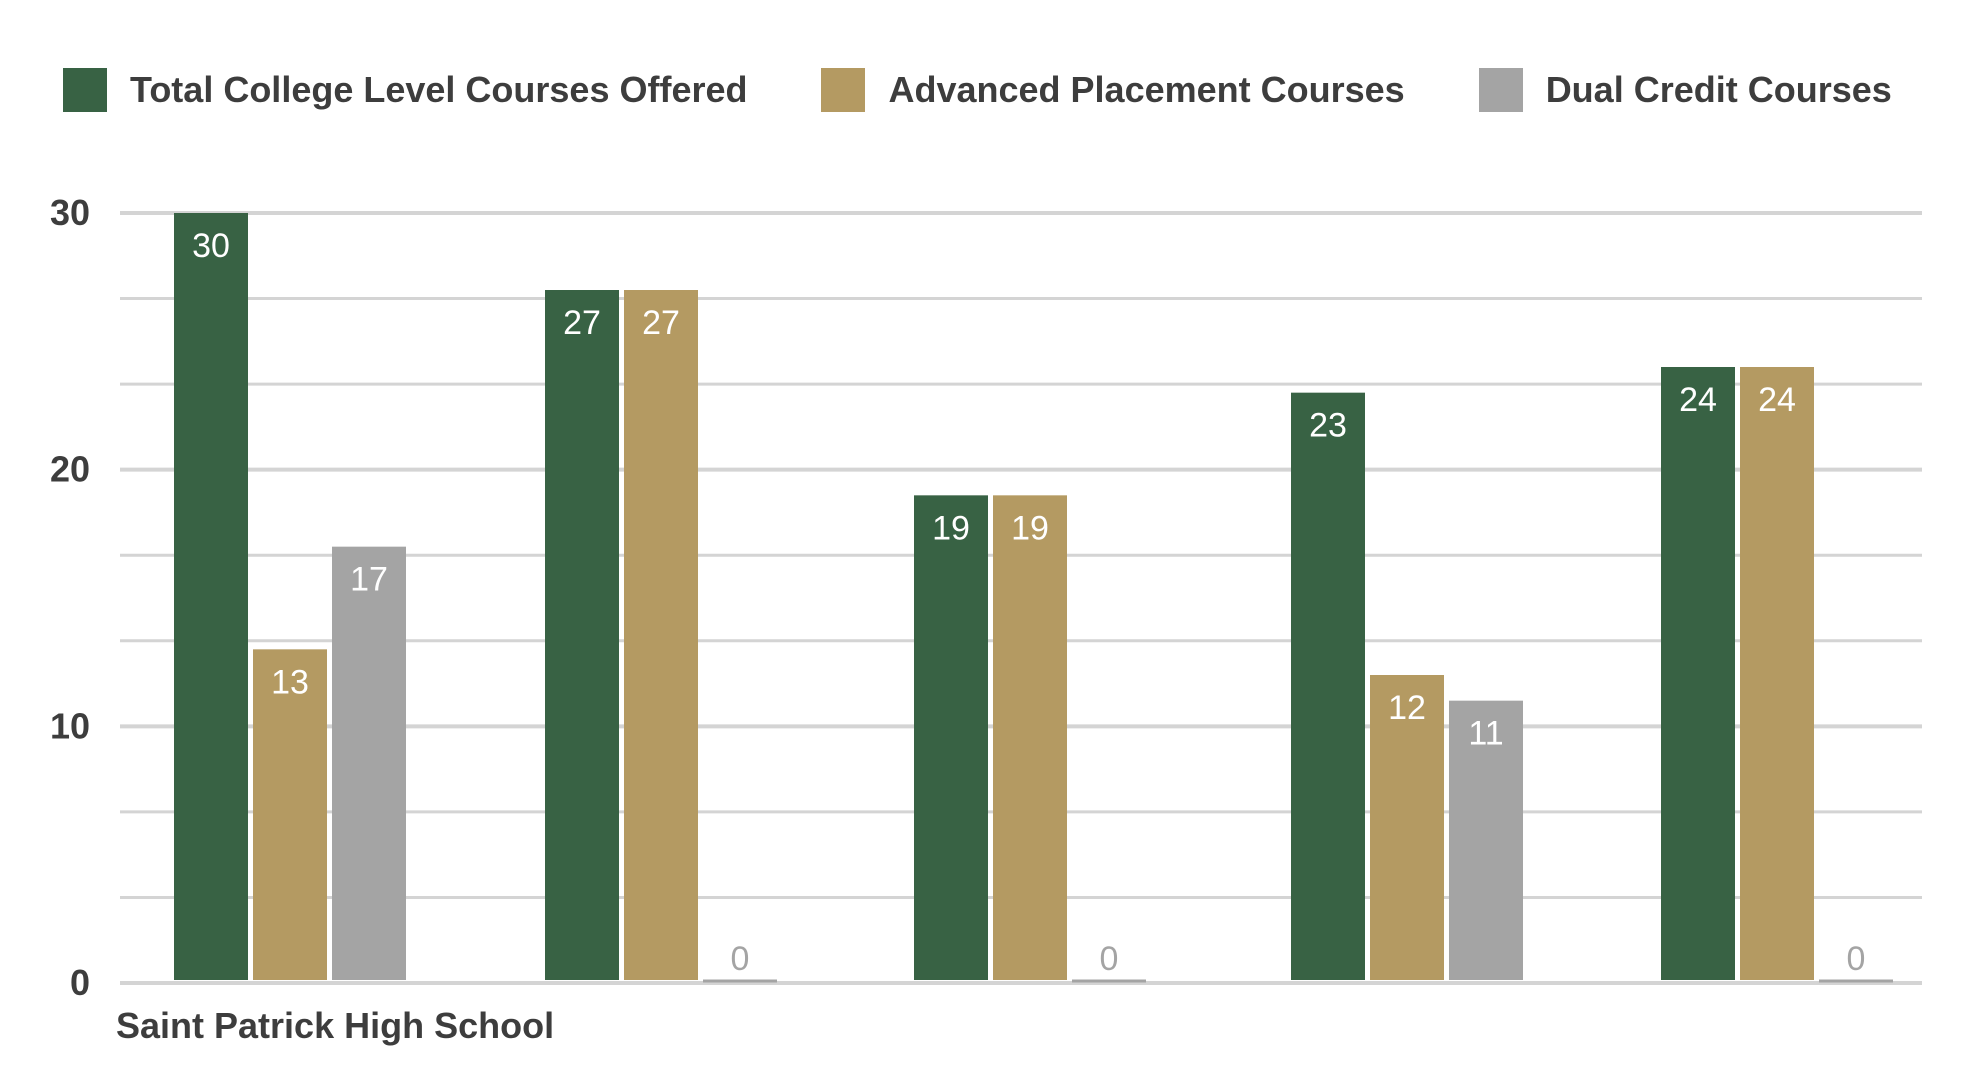 This screenshot has height=1073, width=1964. I want to click on bar-data-label: 17, so click(369, 580).